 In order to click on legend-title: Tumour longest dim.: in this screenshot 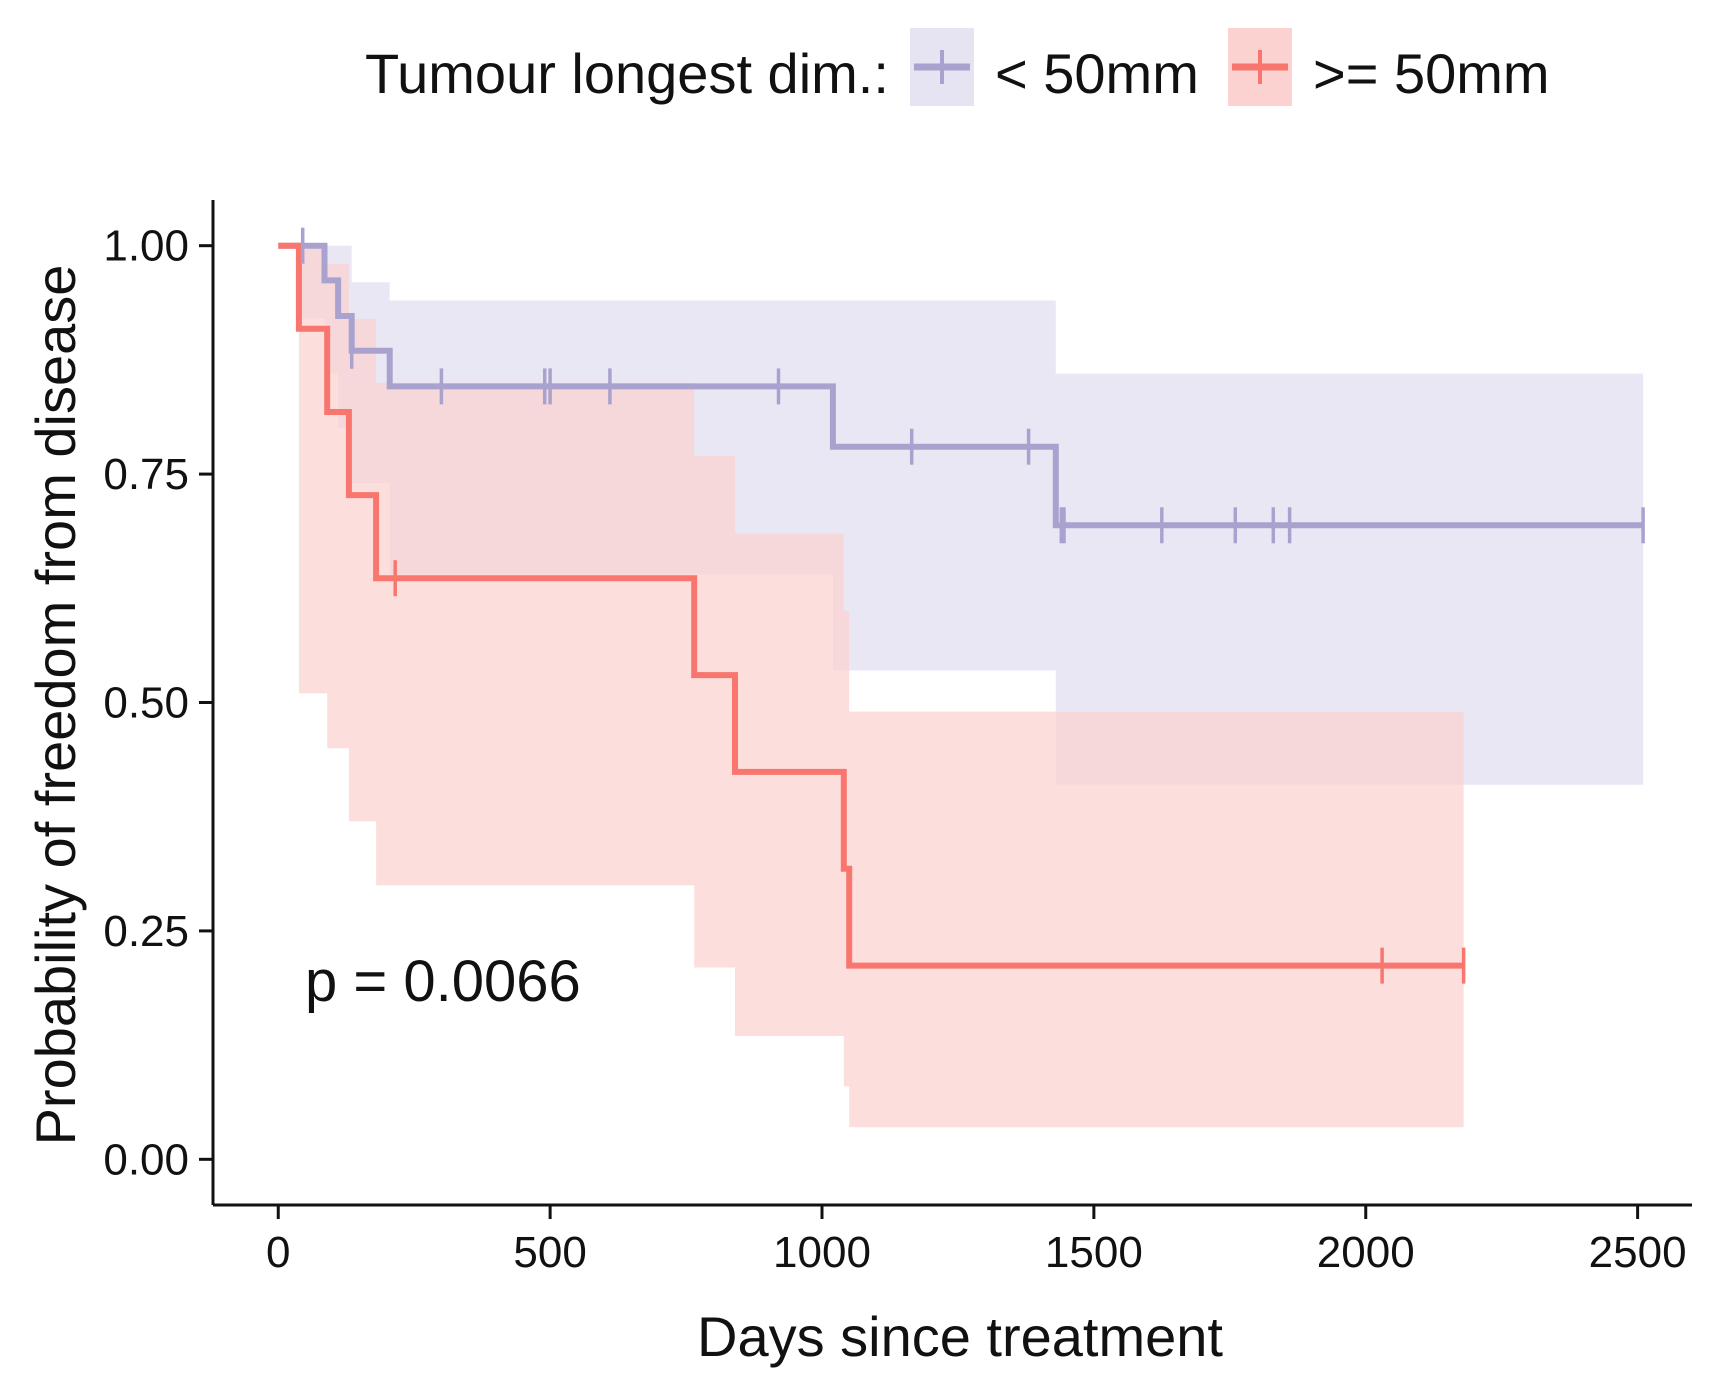, I will do `click(627, 73)`.